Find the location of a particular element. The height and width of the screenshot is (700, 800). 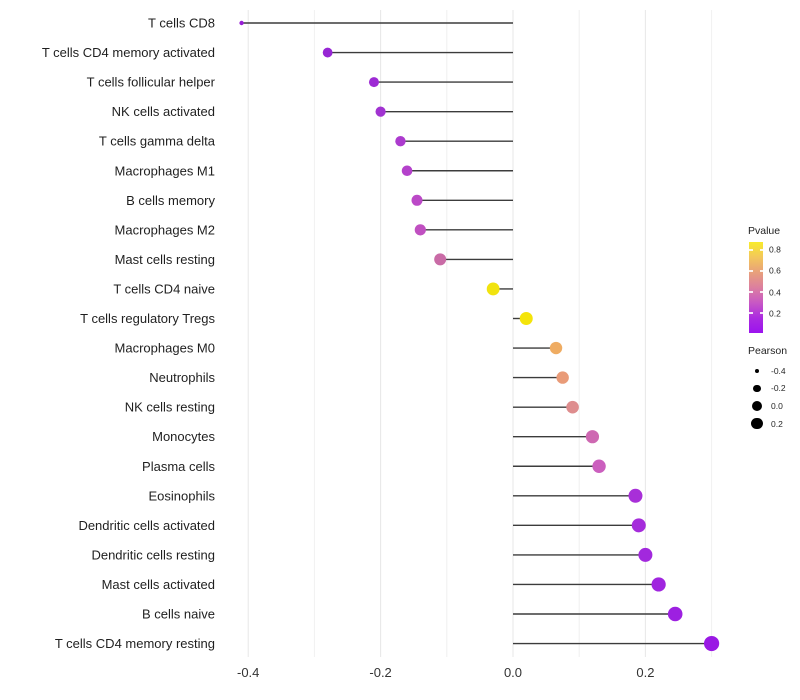

pearson-legend-item: 0.0 is located at coordinates (767, 406).